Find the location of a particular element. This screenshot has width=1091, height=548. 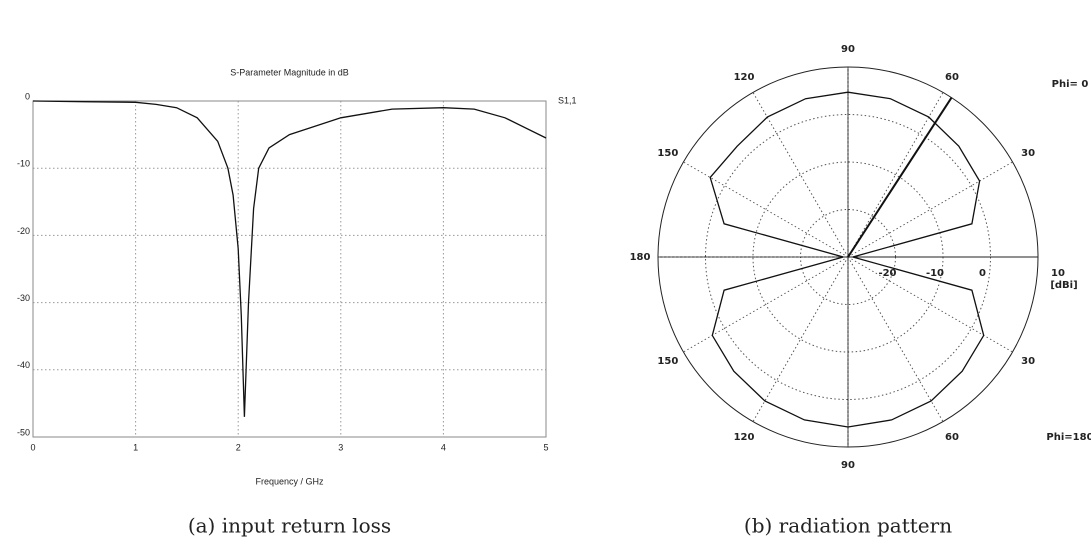

y-tick-label: -40 is located at coordinates (23, 365).